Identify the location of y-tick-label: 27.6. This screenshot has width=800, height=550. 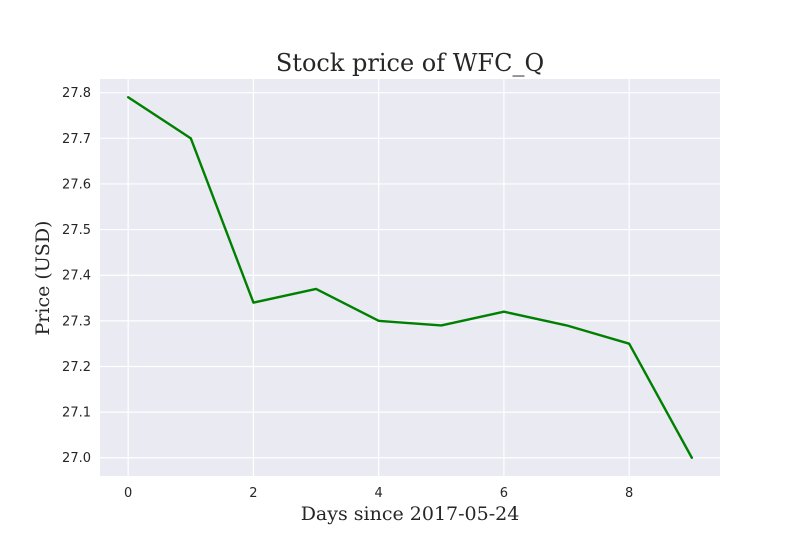
(76, 184).